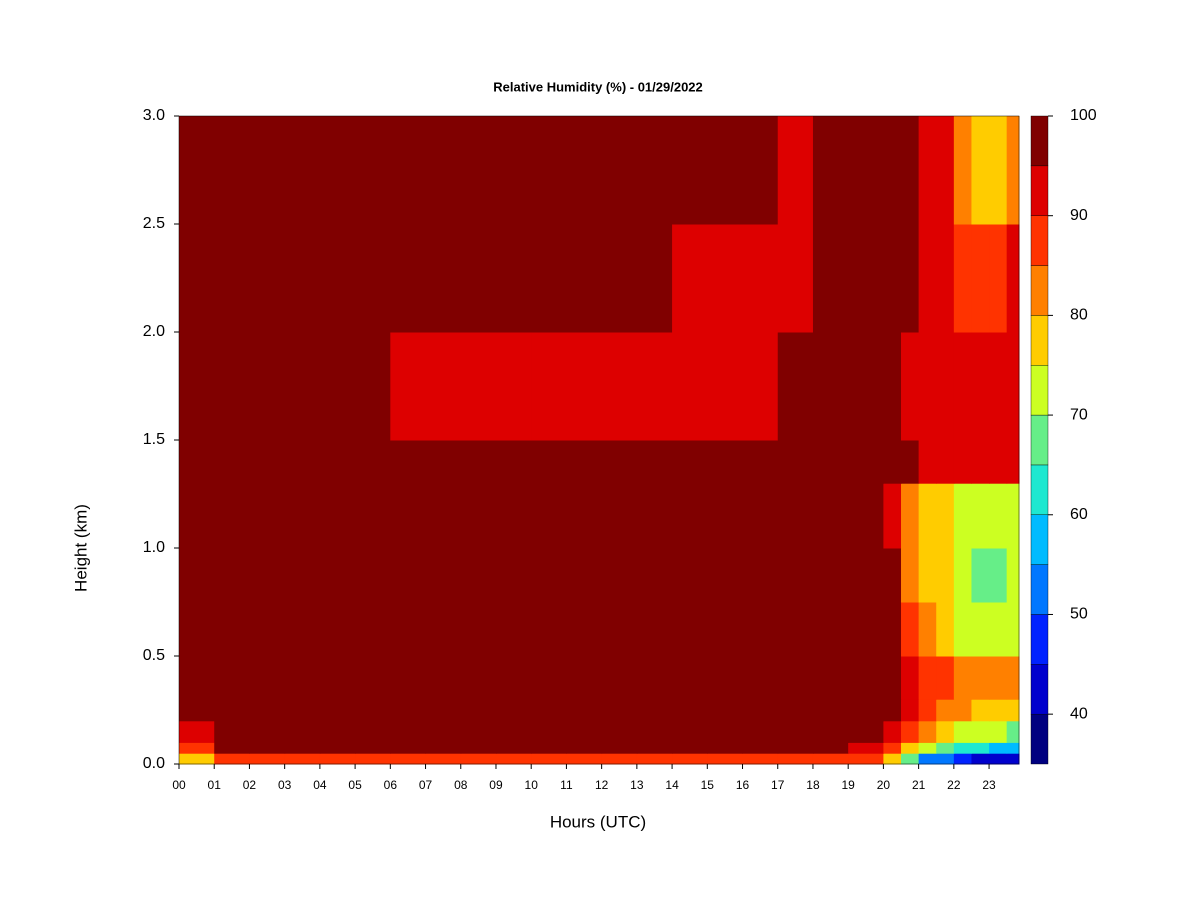  What do you see at coordinates (884, 785) in the screenshot?
I see `x-tick-label: 20` at bounding box center [884, 785].